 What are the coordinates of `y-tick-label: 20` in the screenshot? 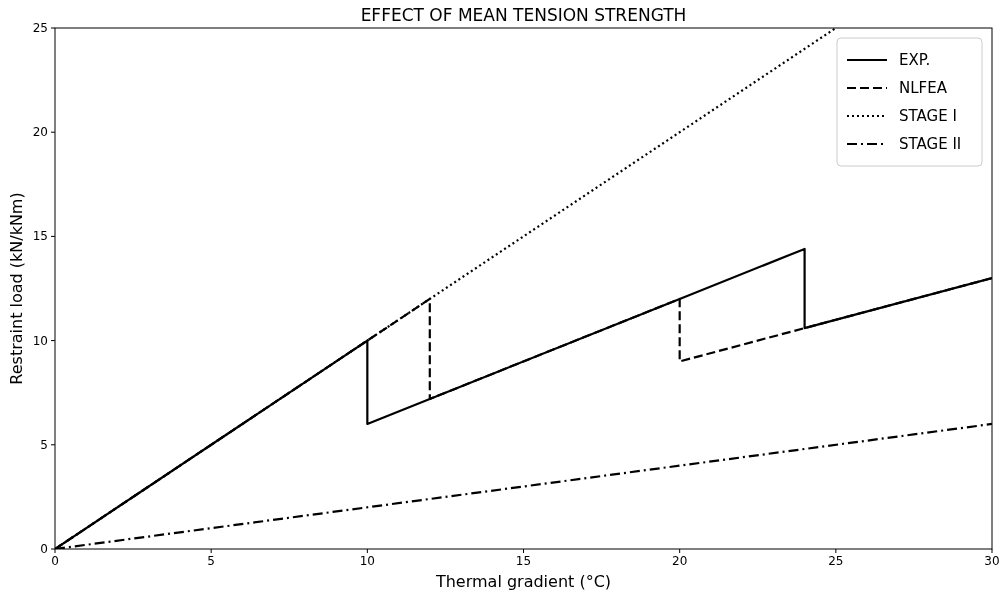 It's located at (40, 132).